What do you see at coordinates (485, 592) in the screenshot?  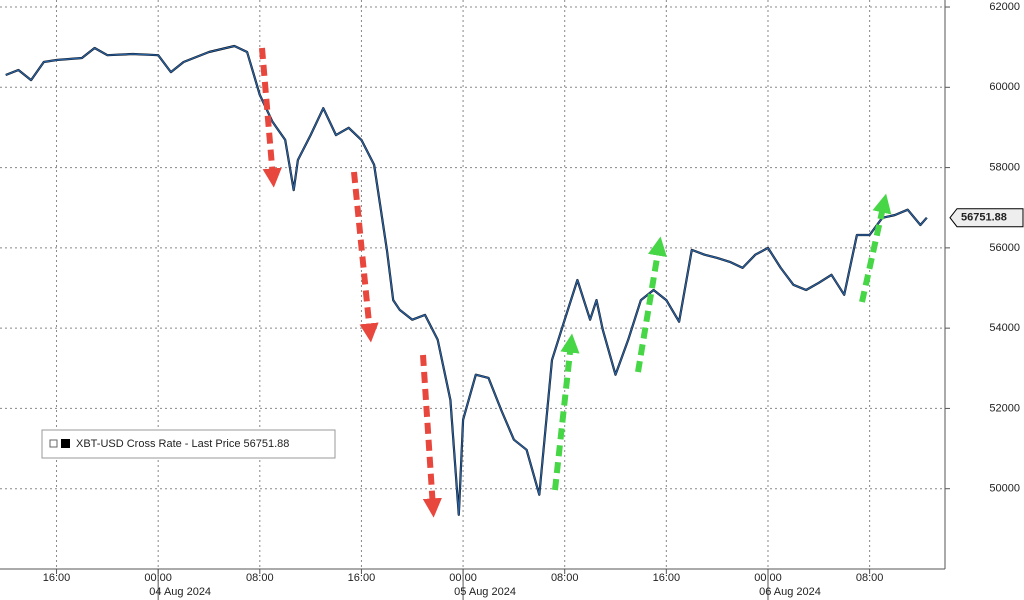 I see `date-label: 05 Aug 2024` at bounding box center [485, 592].